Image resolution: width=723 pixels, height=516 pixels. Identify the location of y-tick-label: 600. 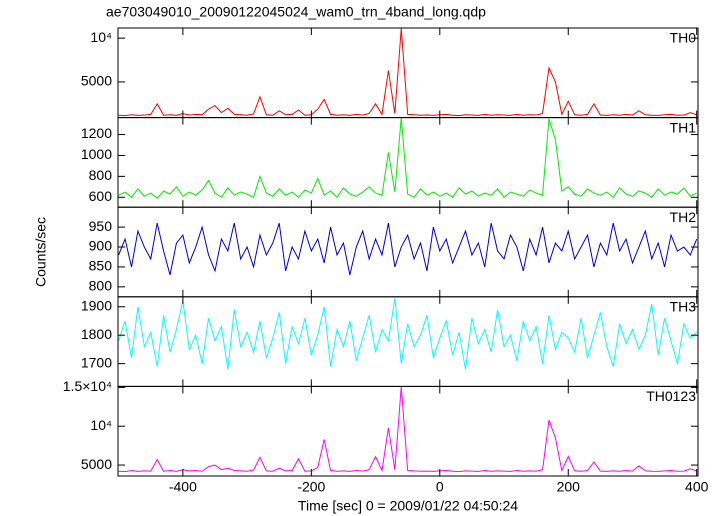
(101, 196).